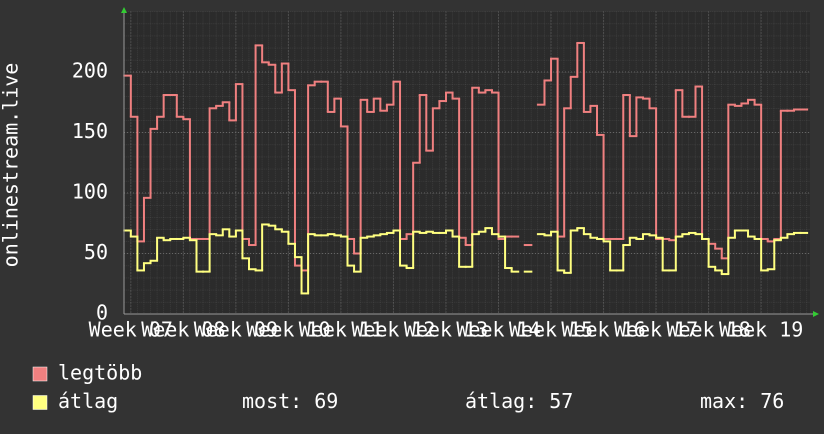  I want to click on x-tick-label: Week 08, so click(183, 330).